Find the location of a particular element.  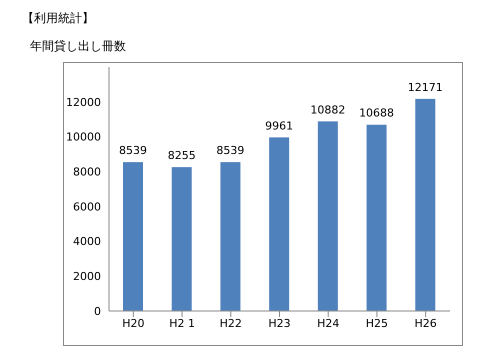

data-label: 10688 is located at coordinates (376, 113).